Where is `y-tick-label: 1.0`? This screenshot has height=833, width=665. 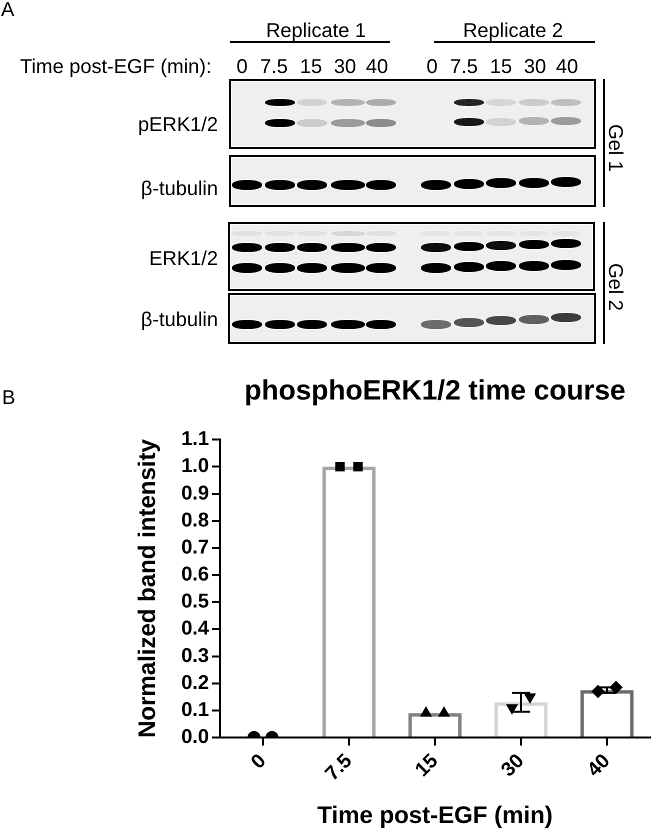
y-tick-label: 1.0 is located at coordinates (195, 466).